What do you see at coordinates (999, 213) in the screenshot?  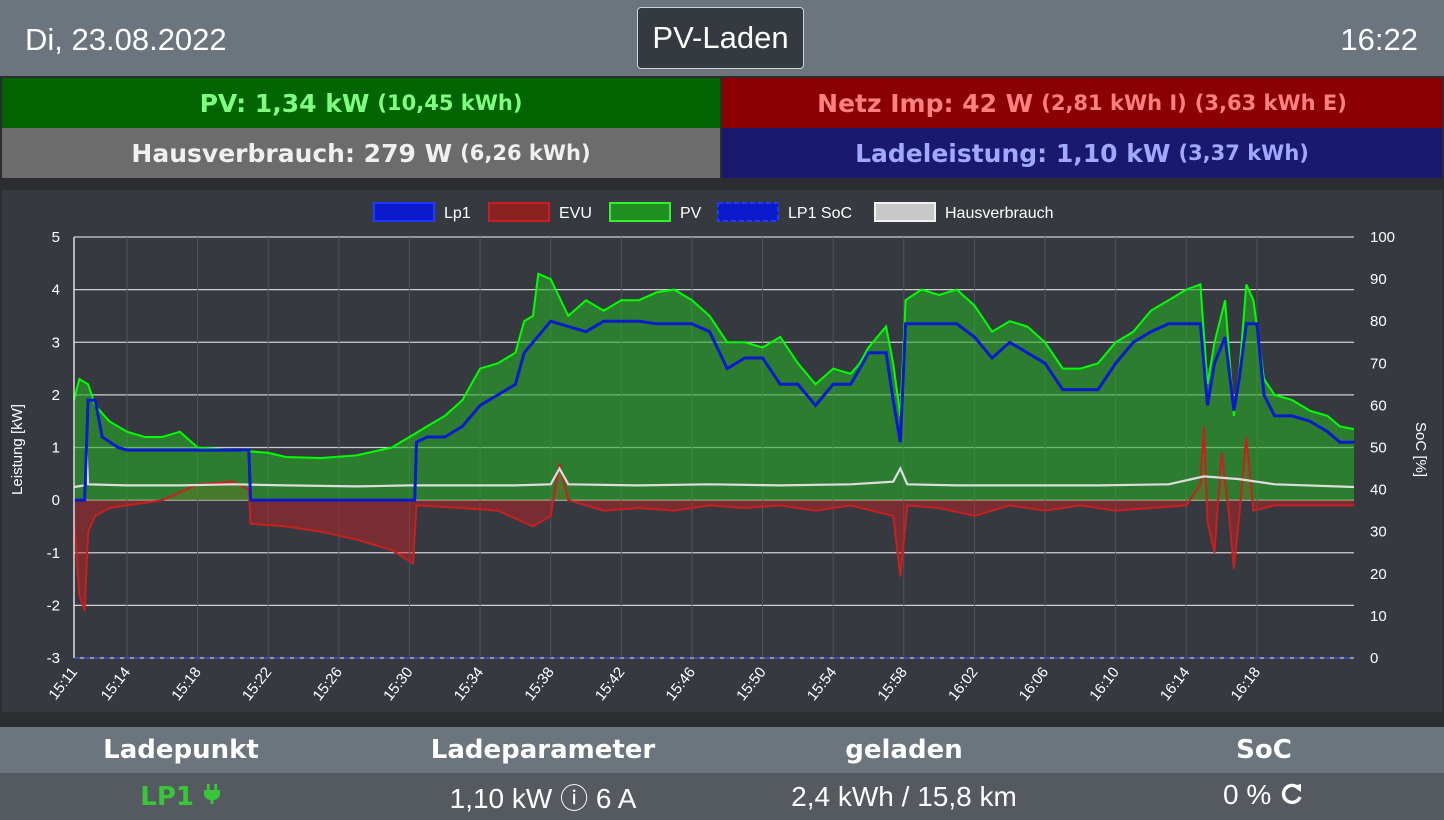 I see `legend-label: Hausverbrauch` at bounding box center [999, 213].